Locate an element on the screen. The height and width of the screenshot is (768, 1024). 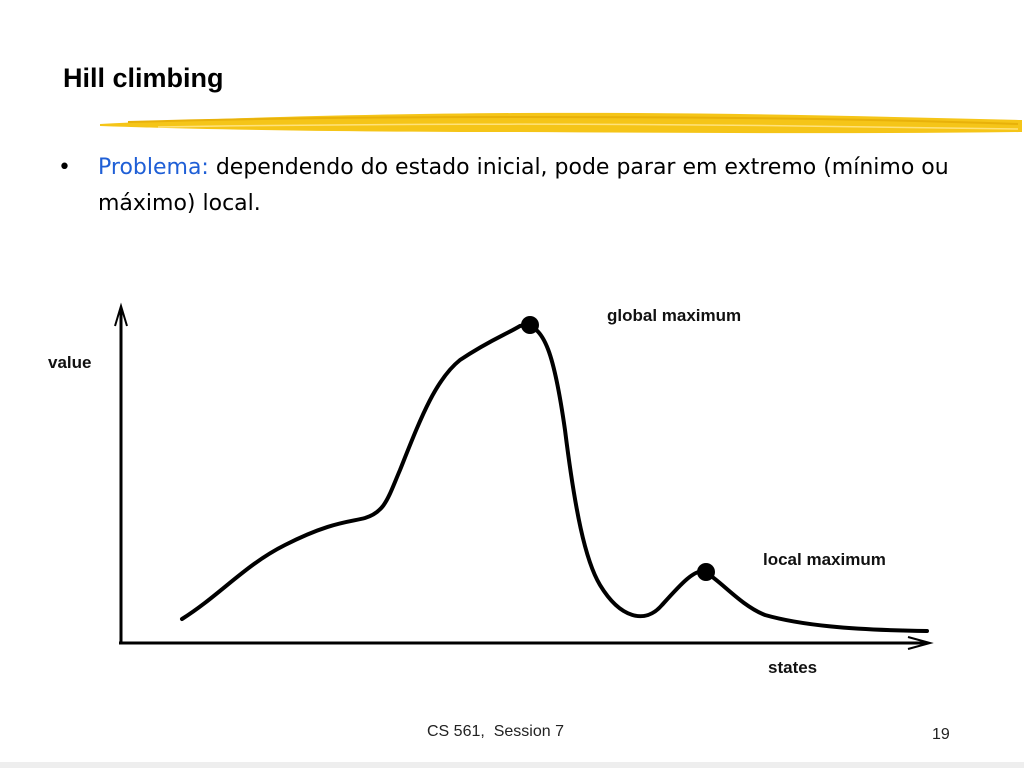
page-number: 19 is located at coordinates (941, 734).